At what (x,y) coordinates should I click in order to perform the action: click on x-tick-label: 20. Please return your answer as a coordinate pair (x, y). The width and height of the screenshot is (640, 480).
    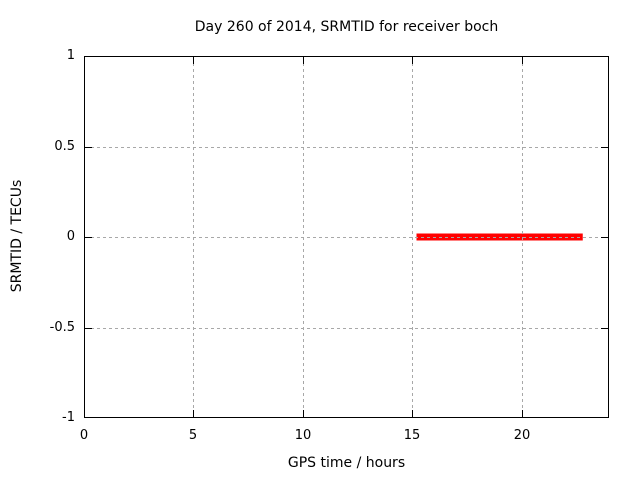
    Looking at the image, I should click on (522, 435).